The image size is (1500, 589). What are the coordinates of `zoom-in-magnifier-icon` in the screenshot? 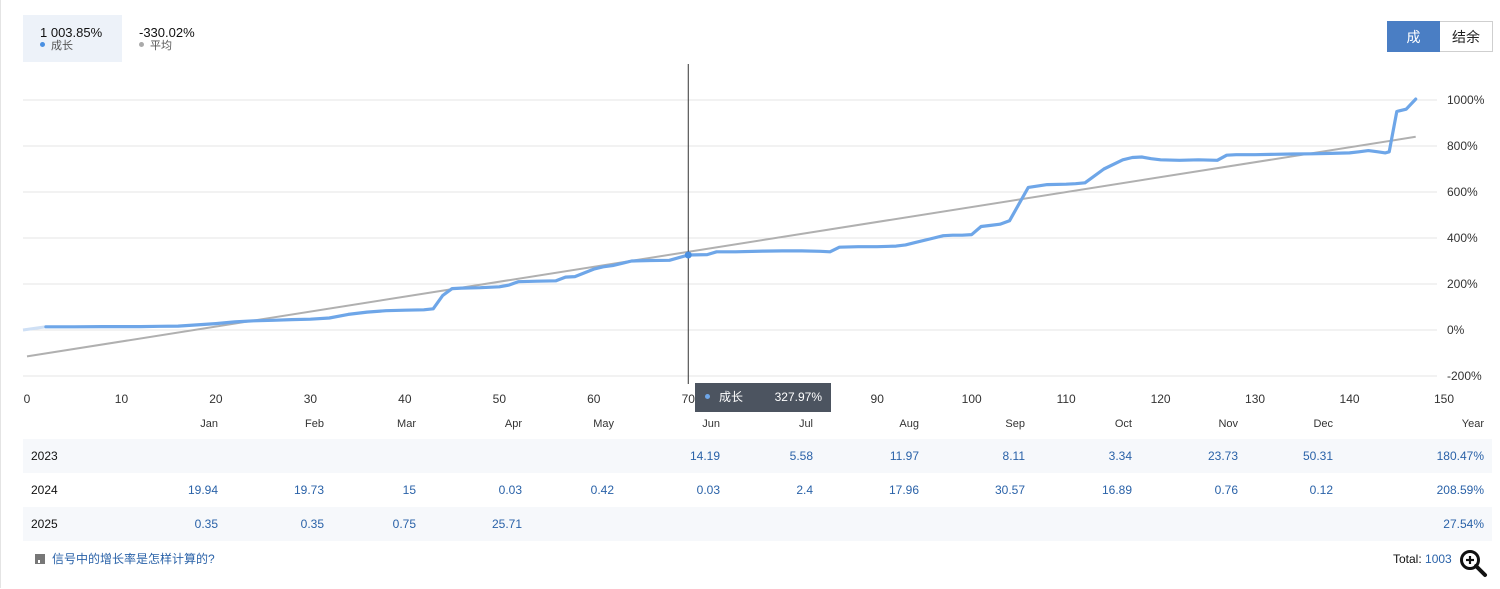 It's located at (1473, 563).